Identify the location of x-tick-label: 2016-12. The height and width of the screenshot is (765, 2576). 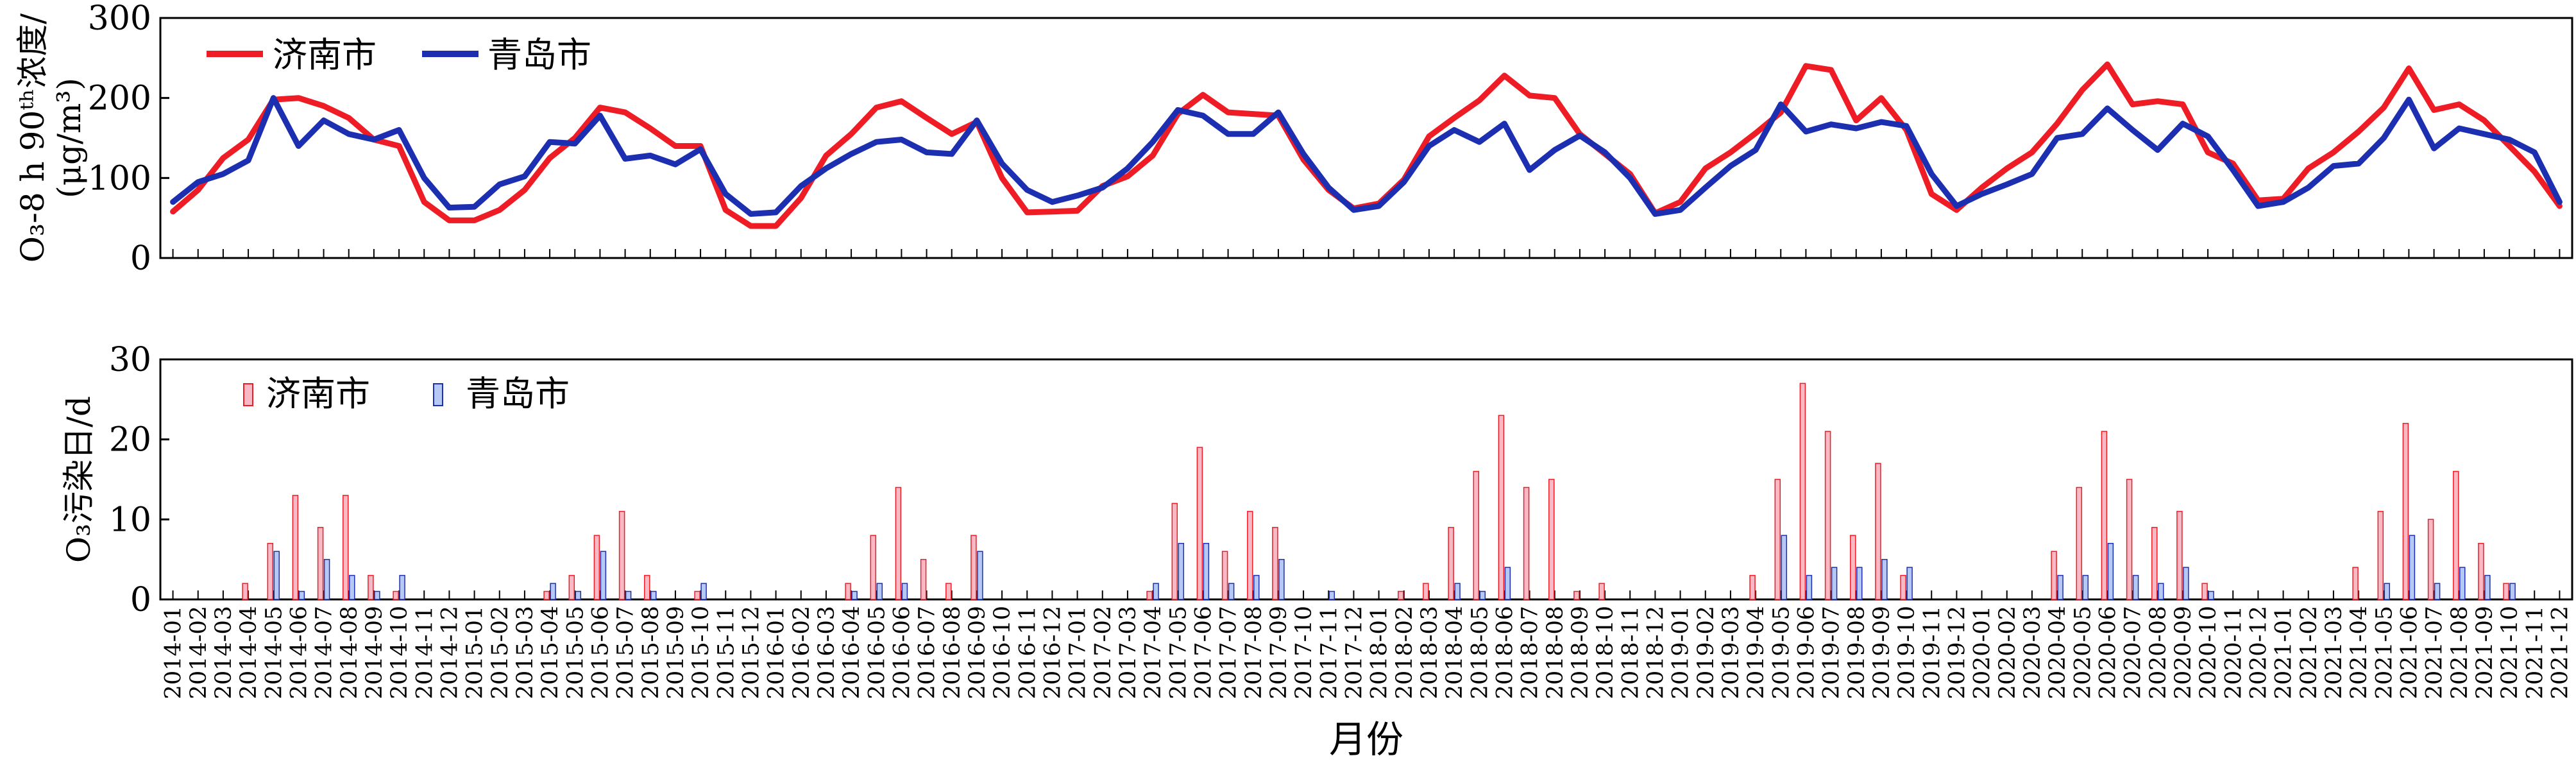
(1052, 653).